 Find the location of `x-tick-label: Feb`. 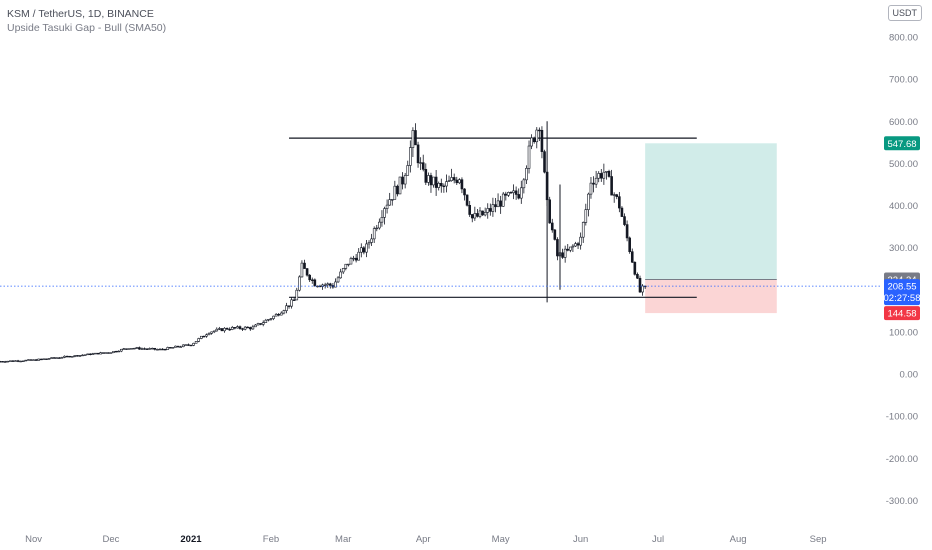

x-tick-label: Feb is located at coordinates (271, 539).